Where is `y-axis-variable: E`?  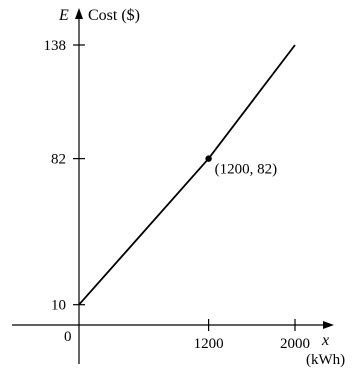 y-axis-variable: E is located at coordinates (63, 15).